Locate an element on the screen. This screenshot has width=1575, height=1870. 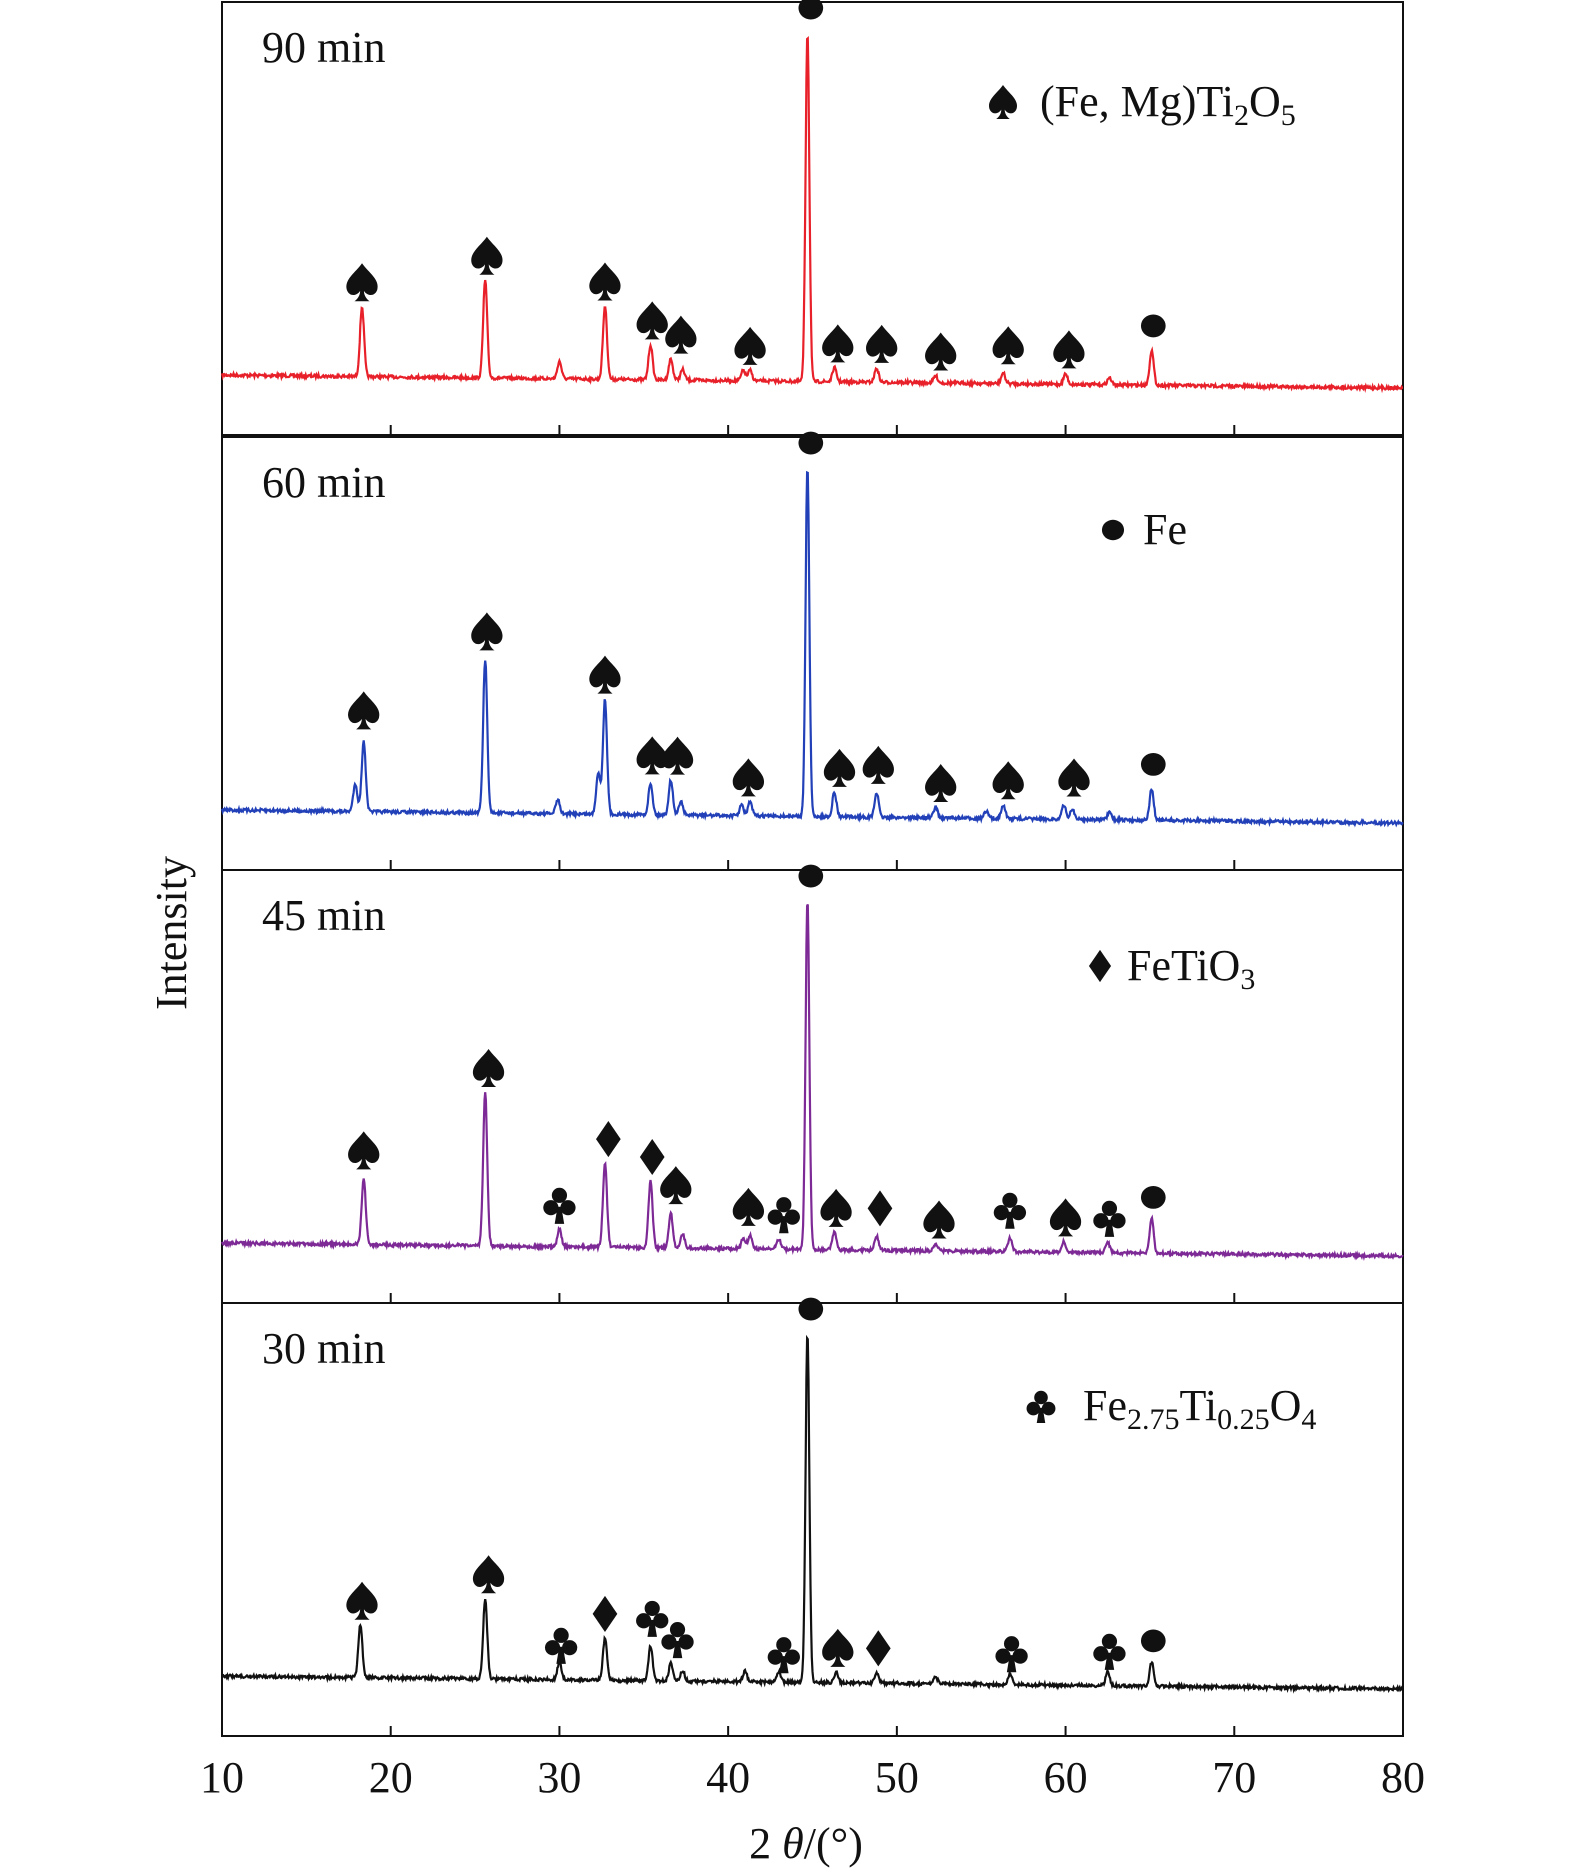
legend-subscript: 3 is located at coordinates (1247, 979).